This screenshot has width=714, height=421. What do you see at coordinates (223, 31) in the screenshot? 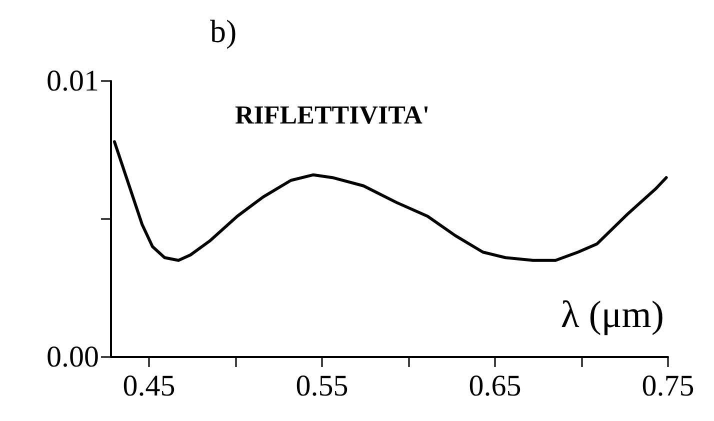
I see `chart-title: b)` at bounding box center [223, 31].